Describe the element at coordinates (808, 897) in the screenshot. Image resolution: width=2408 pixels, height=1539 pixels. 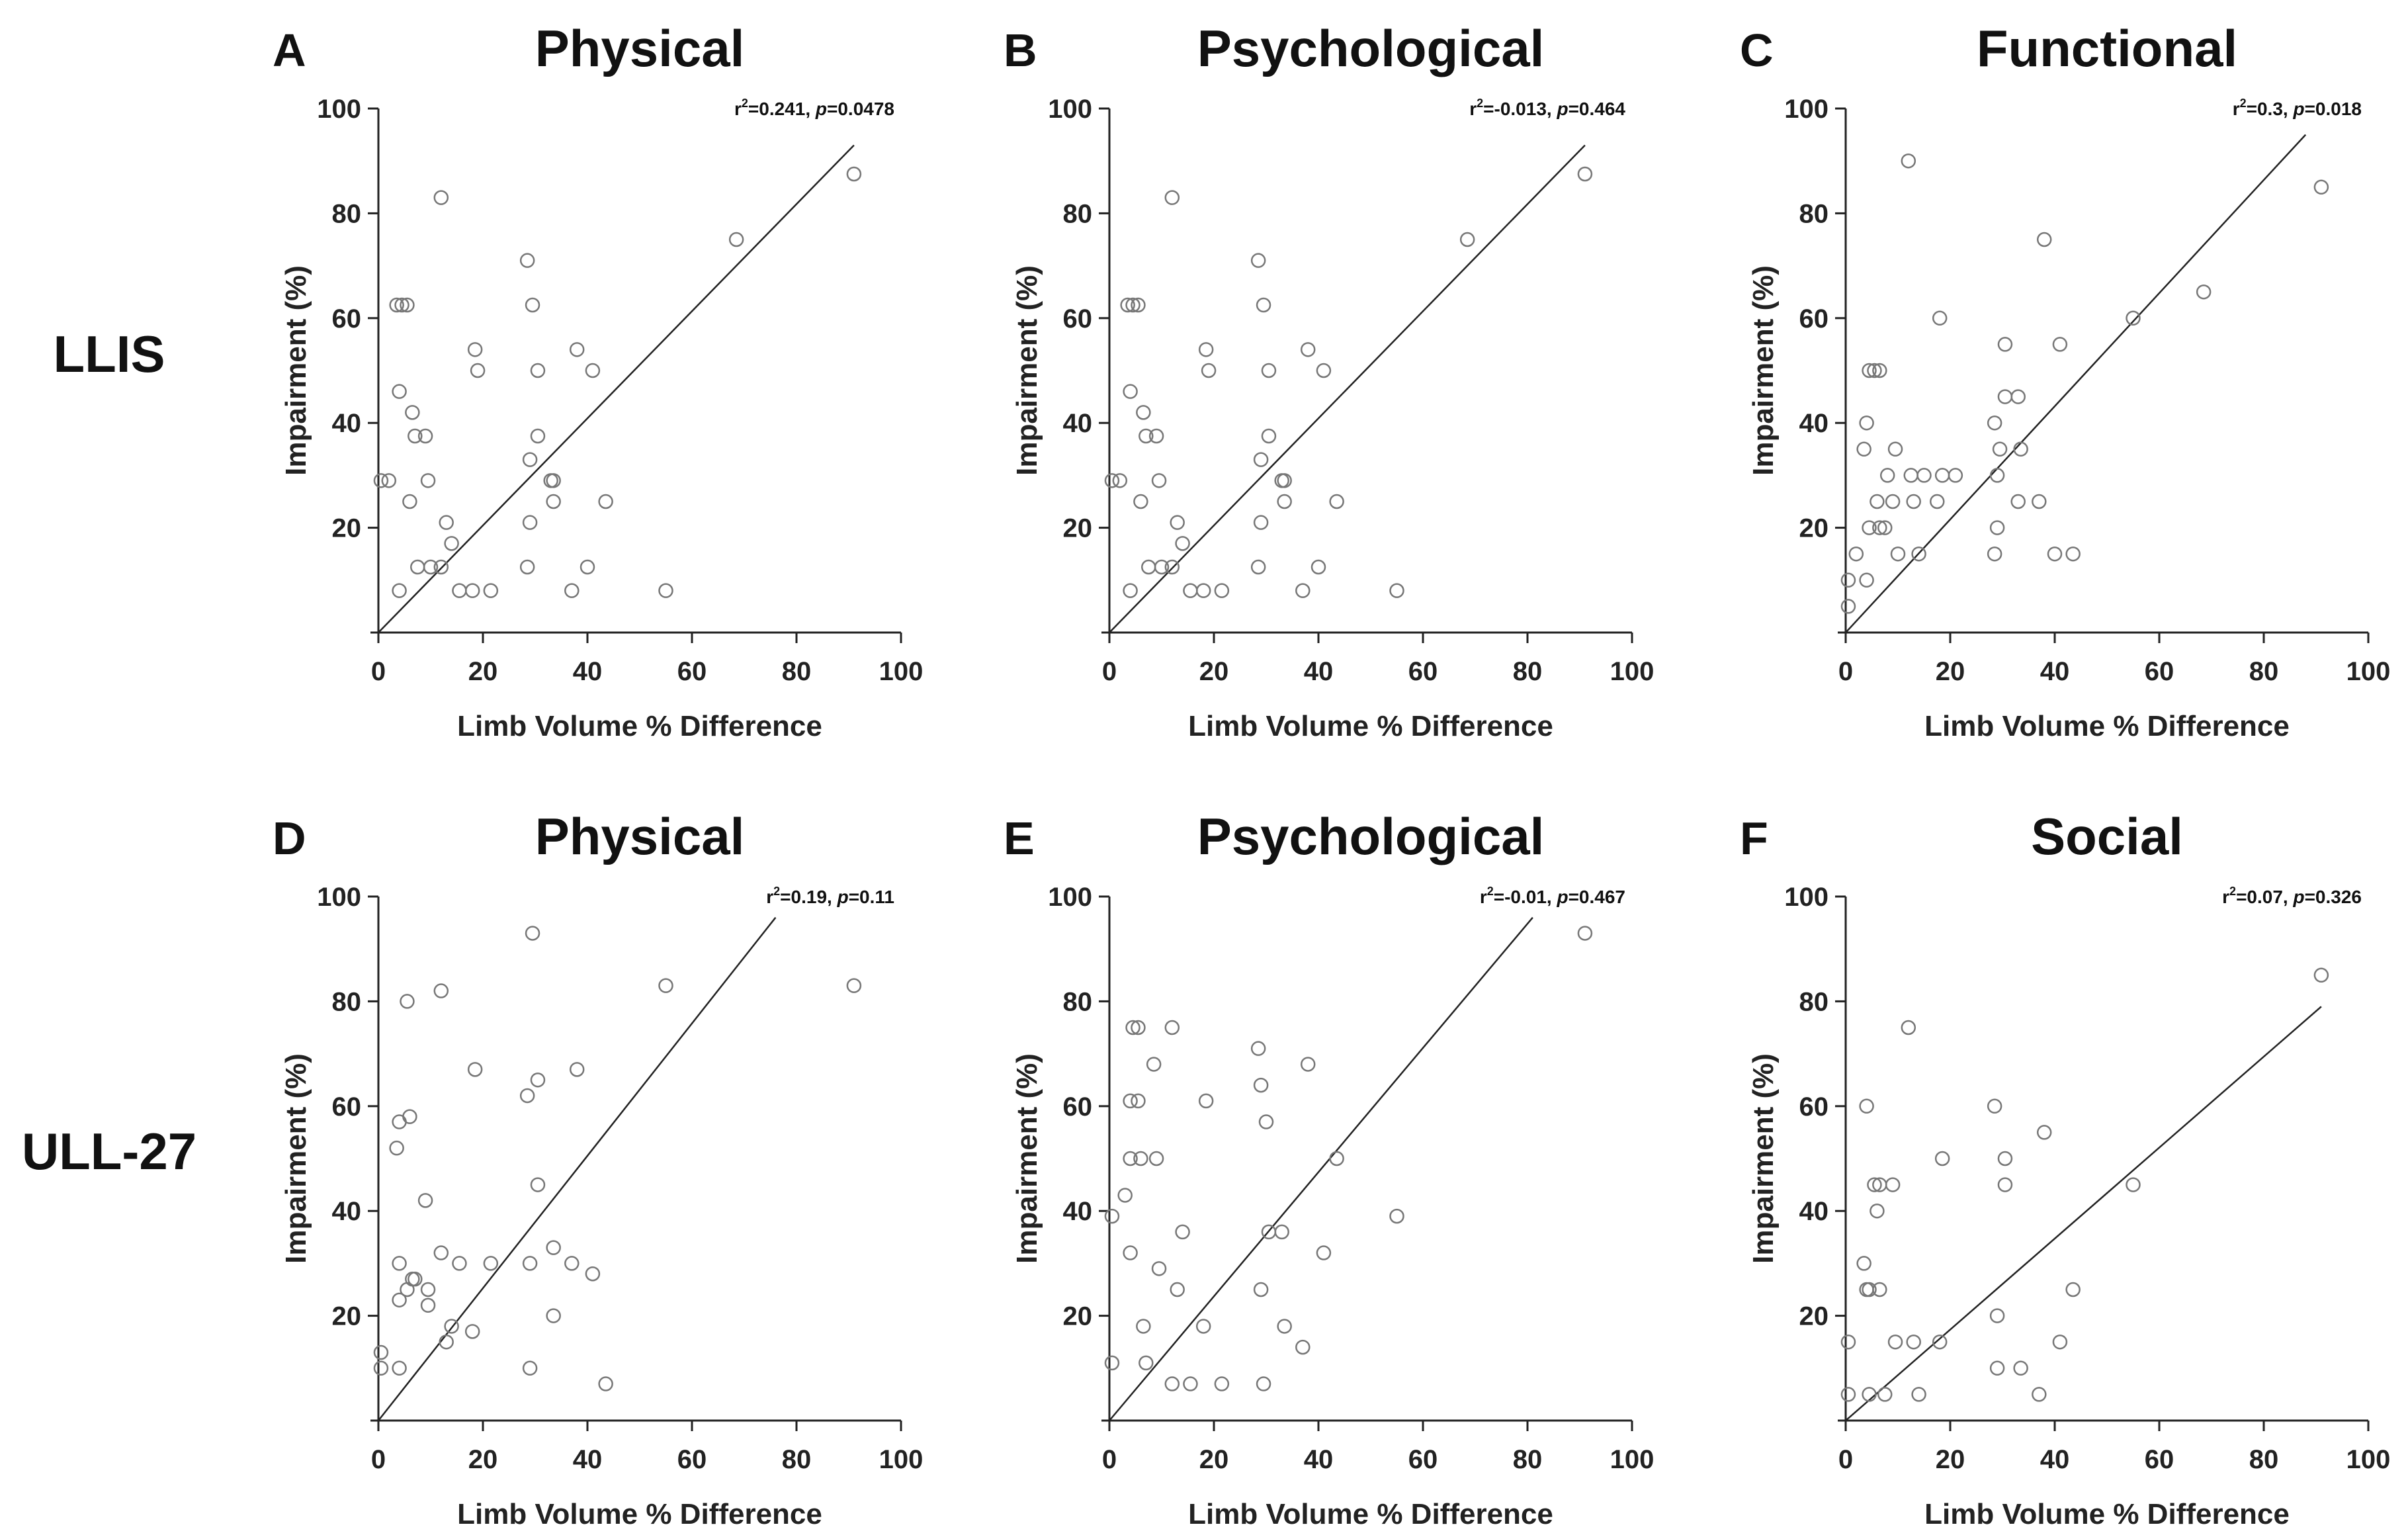
I see `stats-r2-value: =0.19,` at that location.